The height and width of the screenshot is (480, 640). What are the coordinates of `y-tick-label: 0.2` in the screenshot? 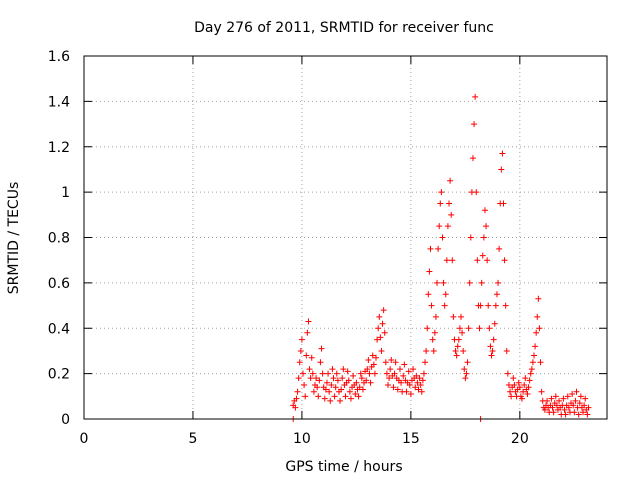 It's located at (59, 375).